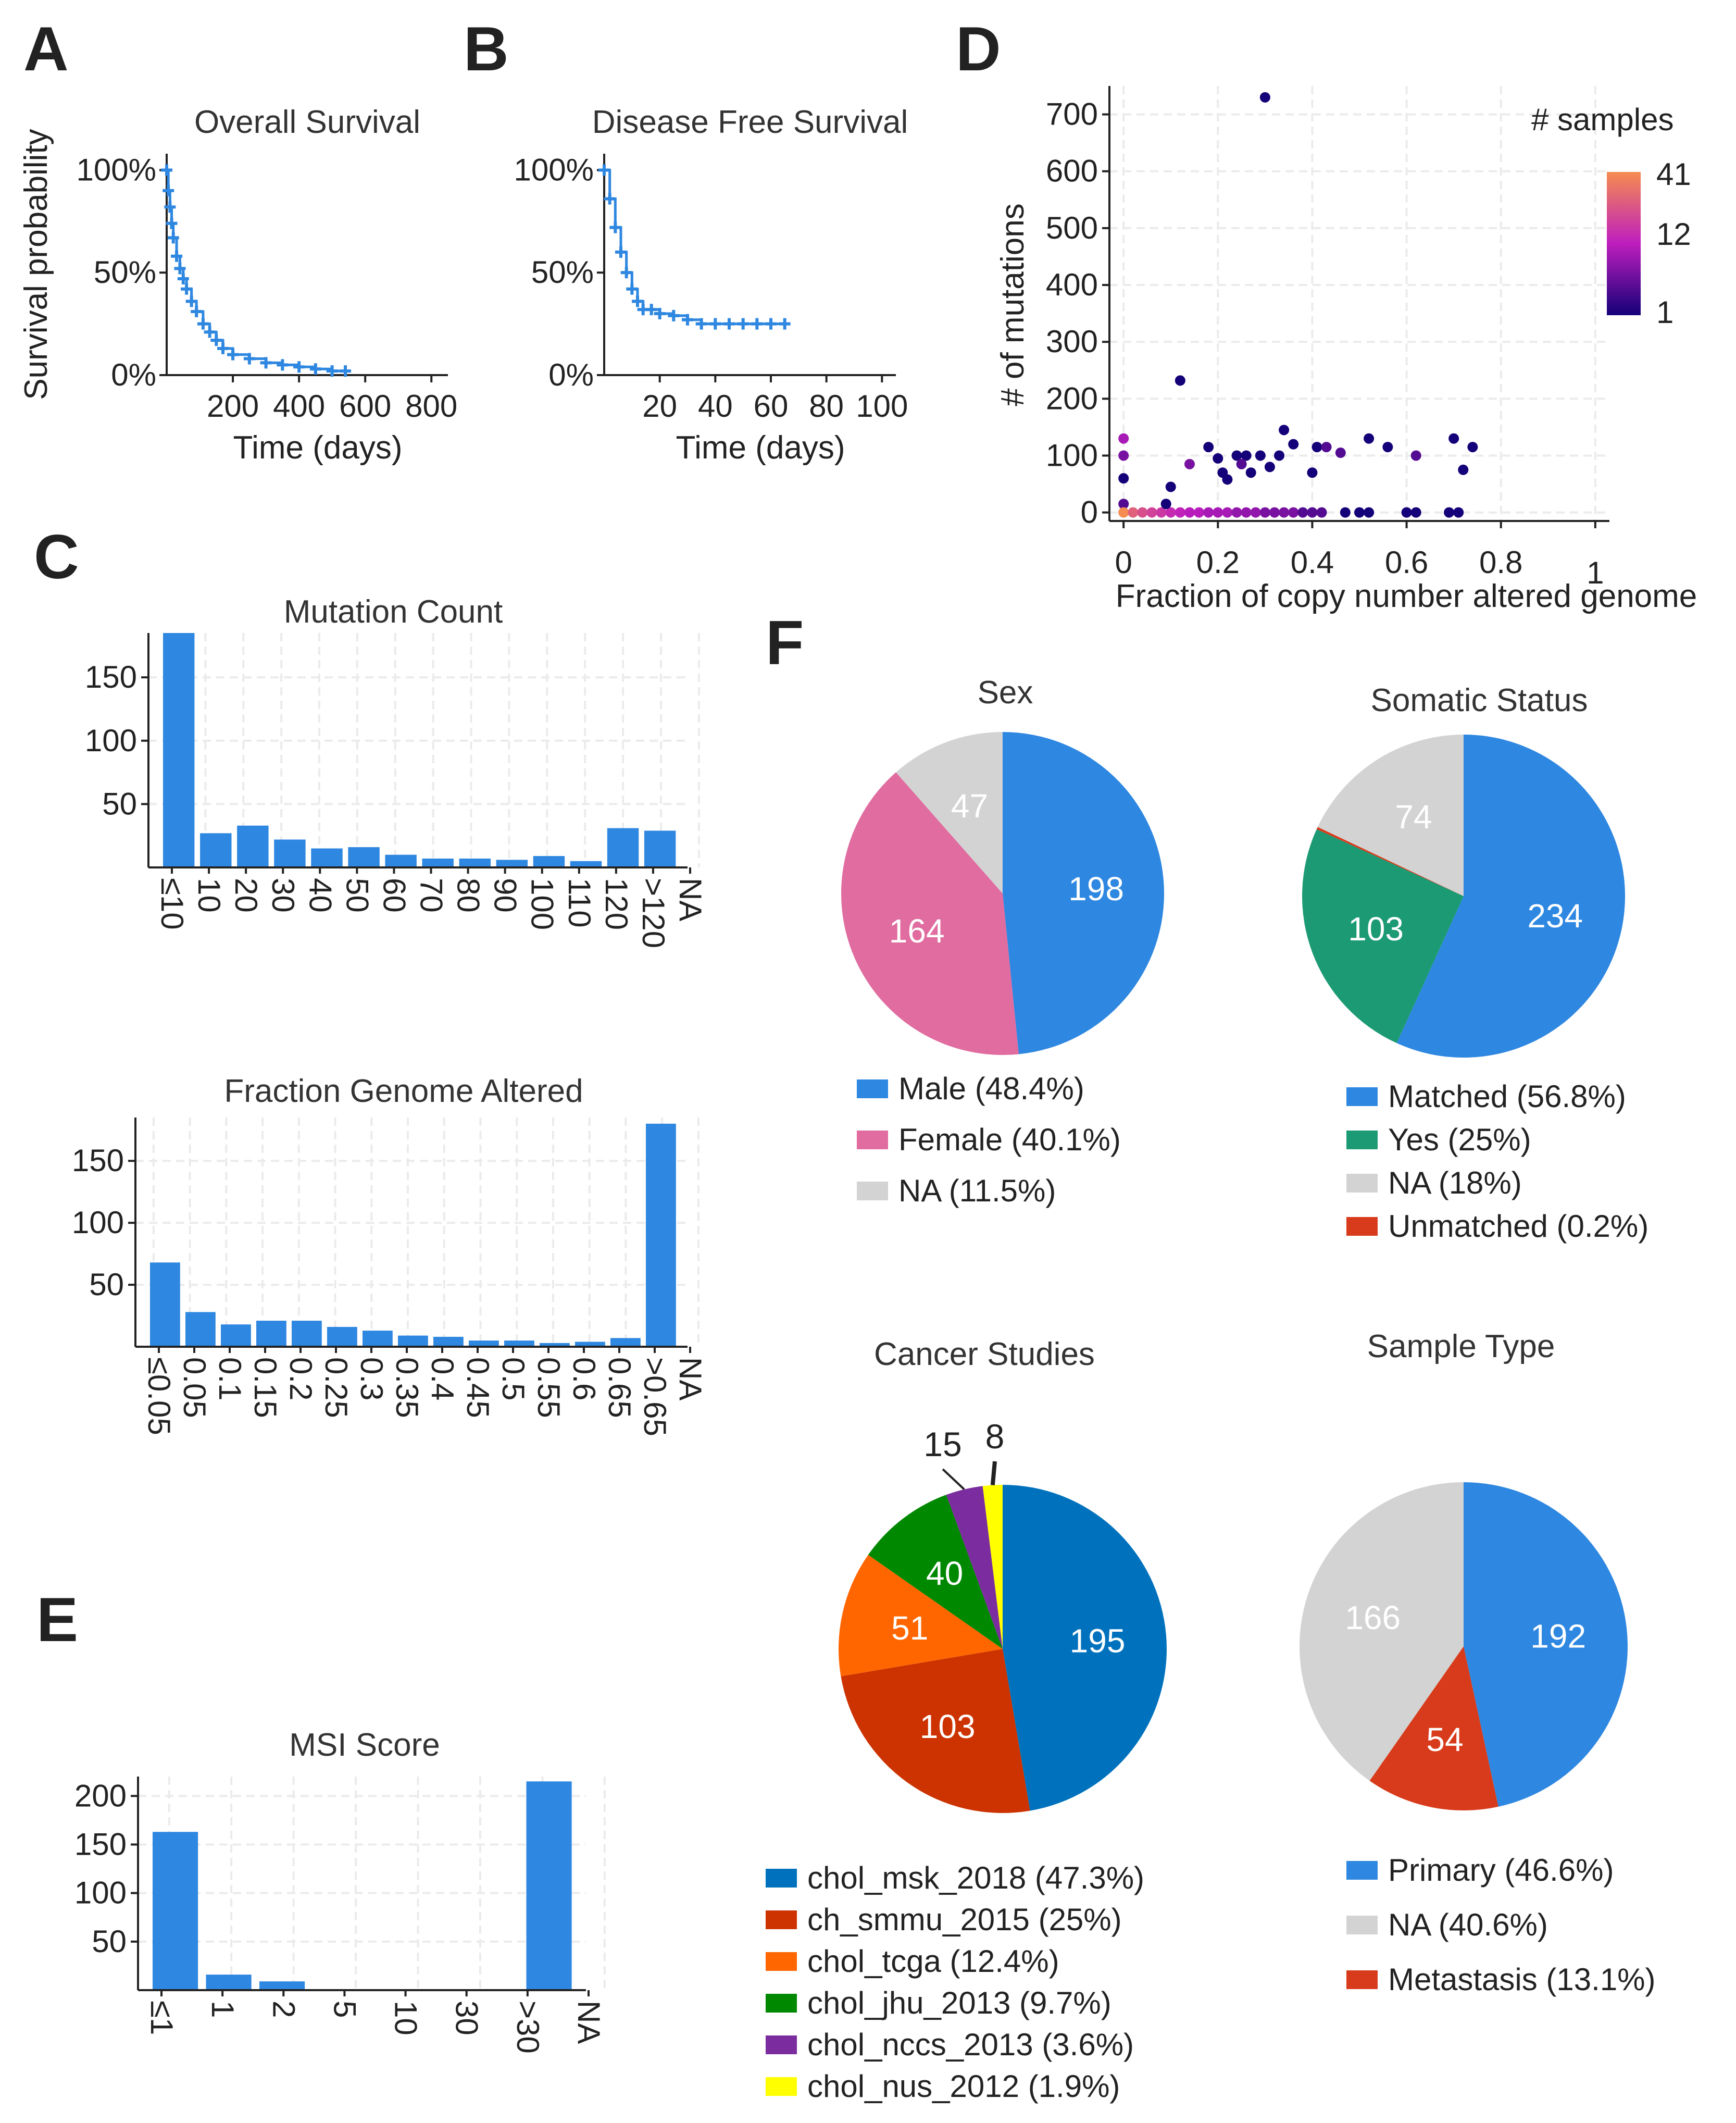 This screenshot has height=2123, width=1736. Describe the element at coordinates (393, 612) in the screenshot. I see `plot-title: Mutation Count` at that location.